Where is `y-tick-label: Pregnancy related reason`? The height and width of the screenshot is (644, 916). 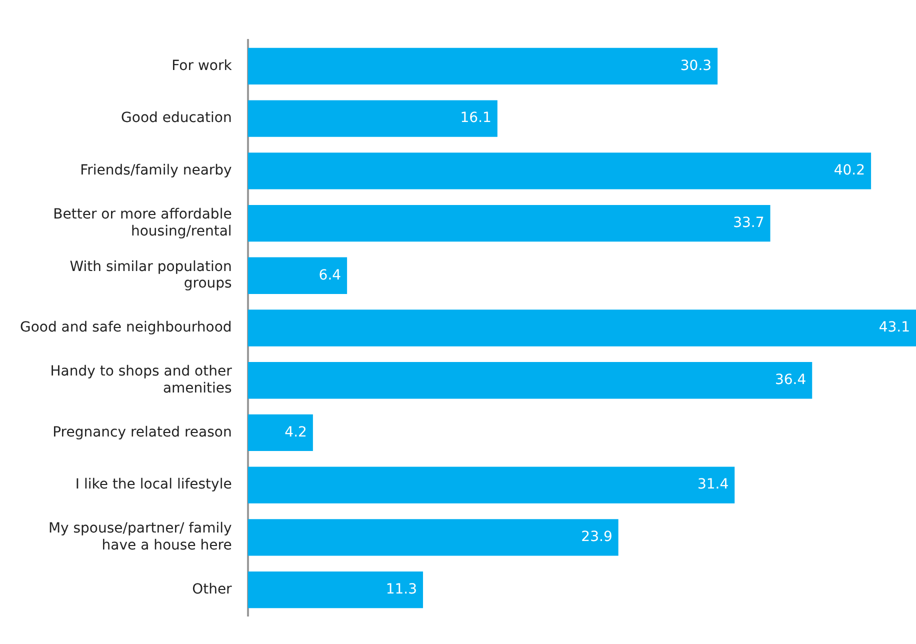 y-tick-label: Pregnancy related reason is located at coordinates (142, 432).